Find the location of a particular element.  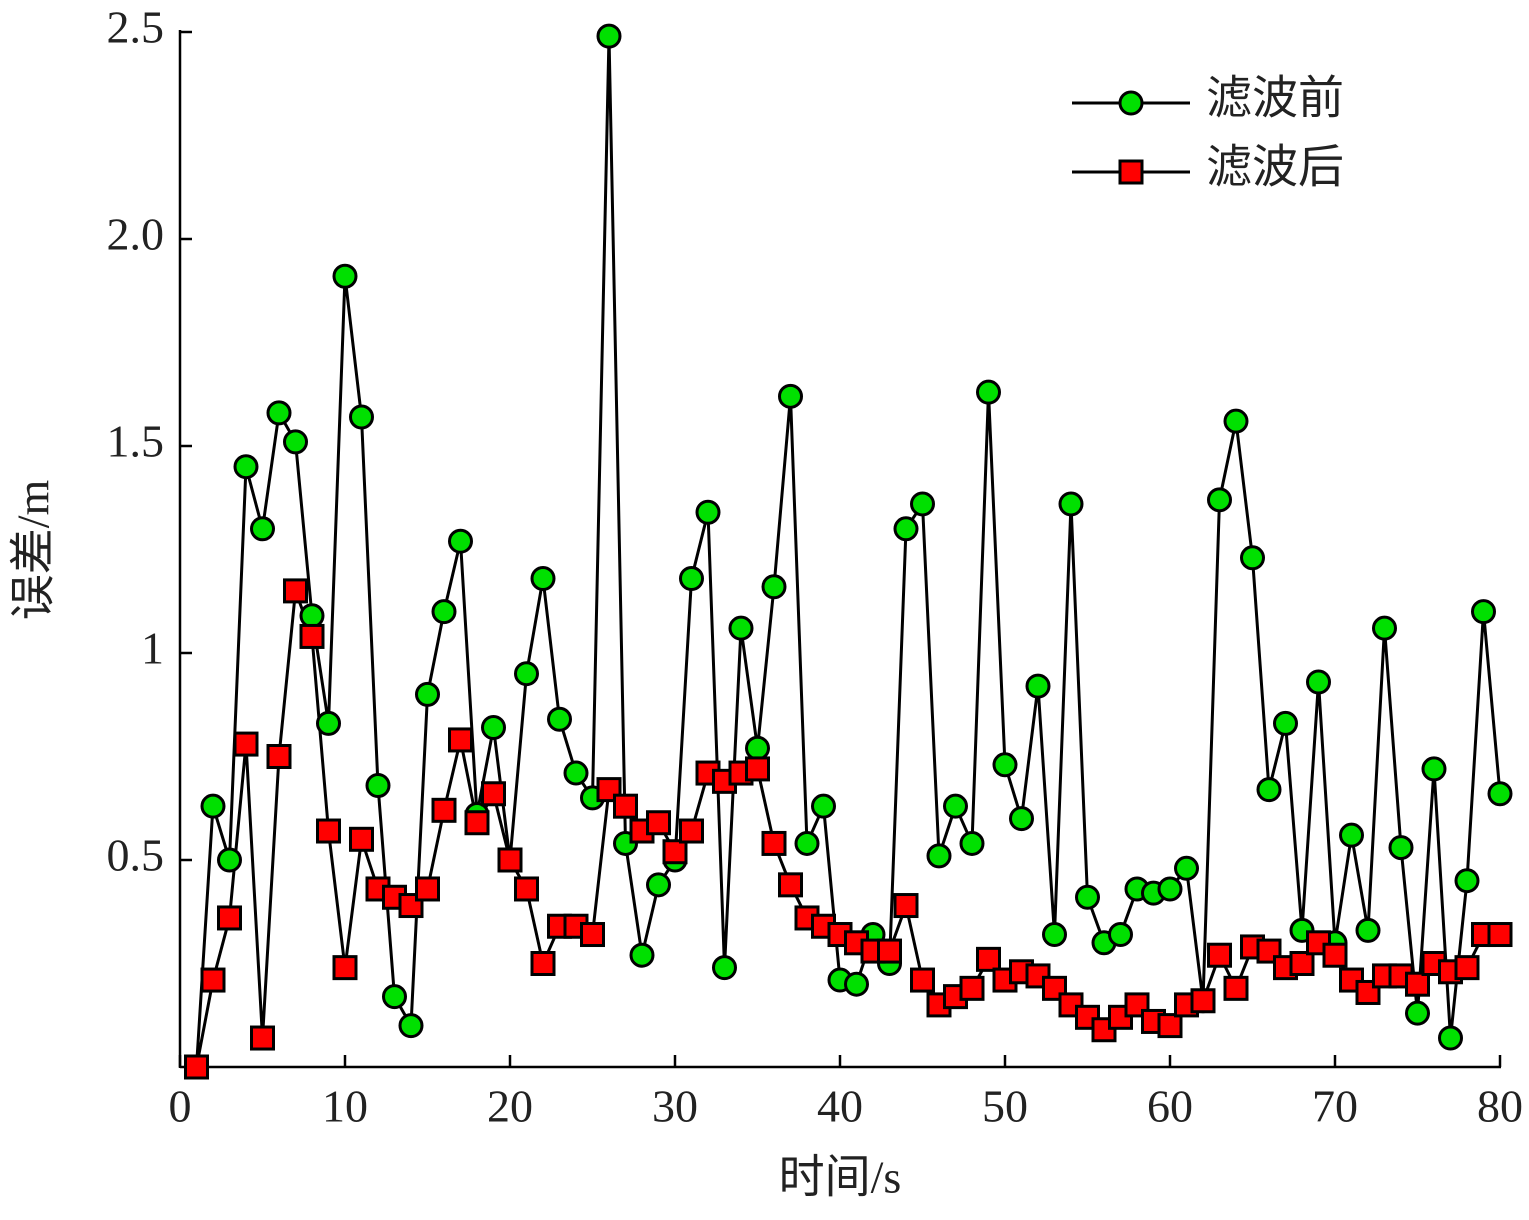

x-tick-label: 70 is located at coordinates (1335, 1106).